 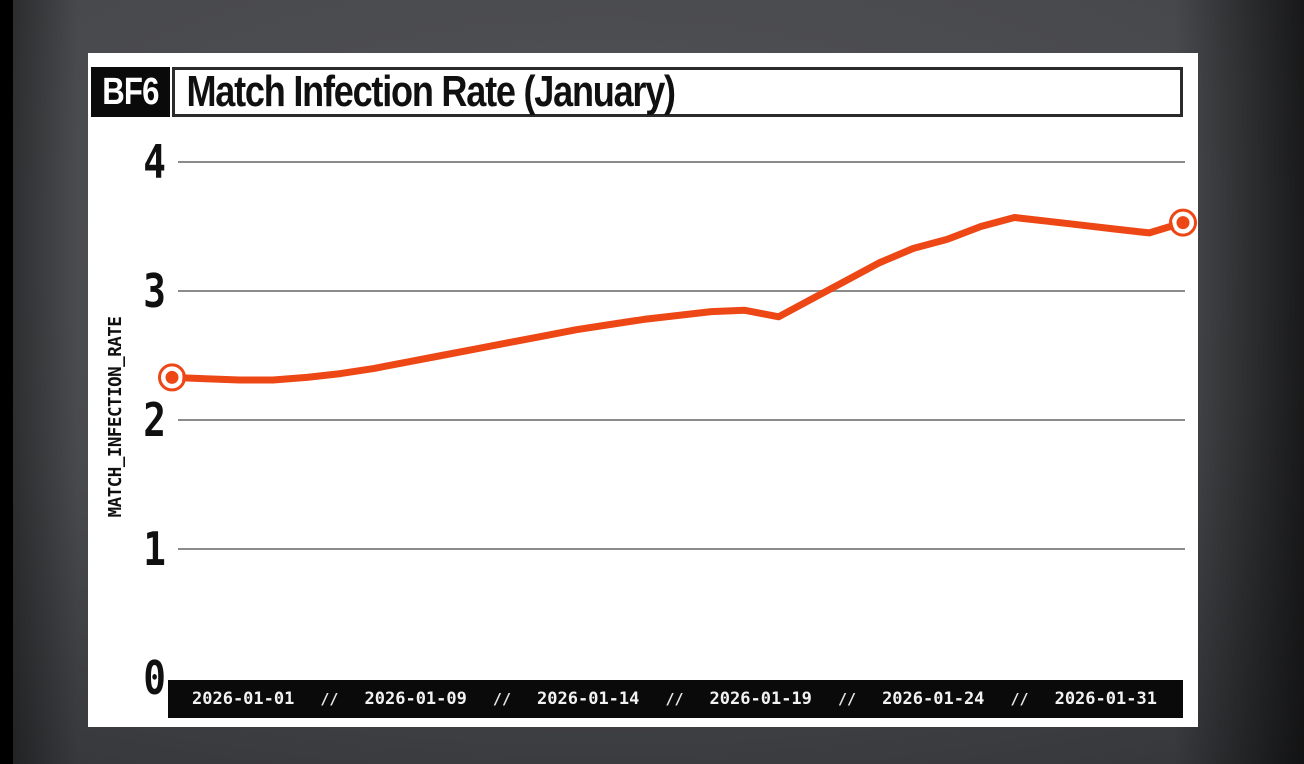 I want to click on x-tick-label: 2026-01-31, so click(x=1105, y=699).